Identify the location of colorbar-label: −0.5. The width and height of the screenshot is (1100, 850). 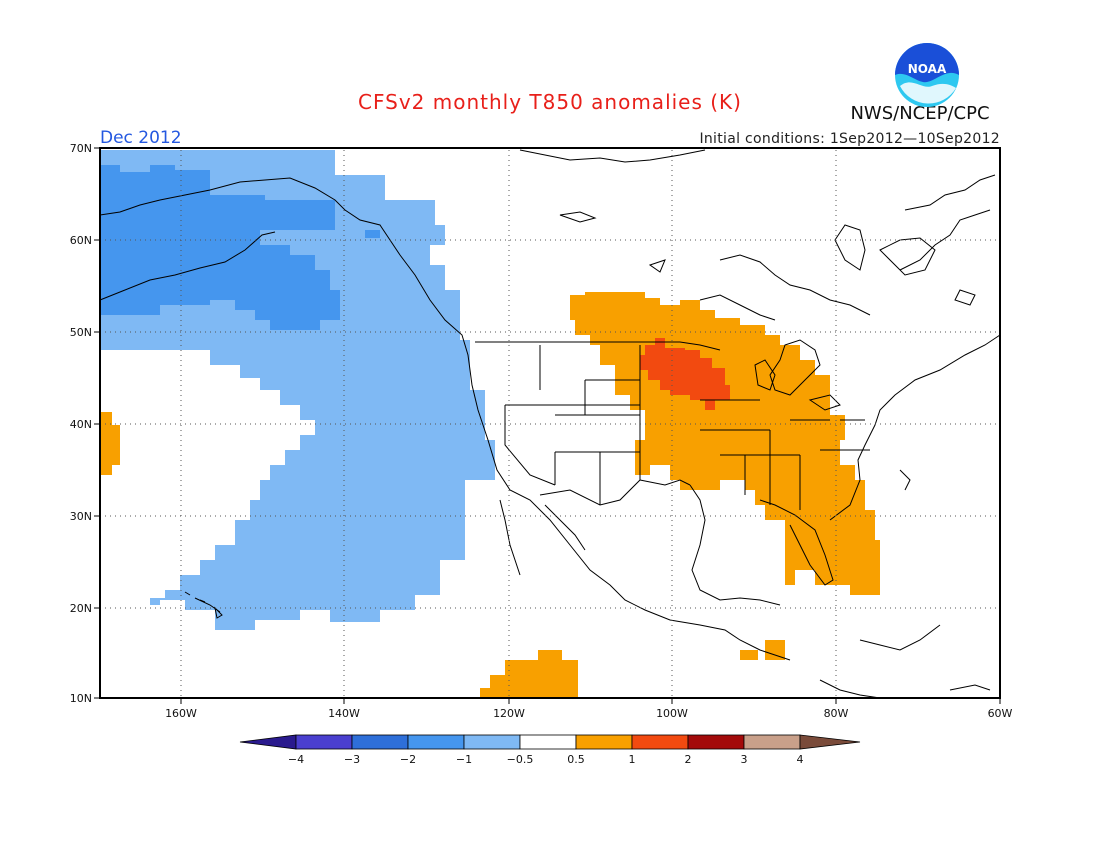
(520, 759).